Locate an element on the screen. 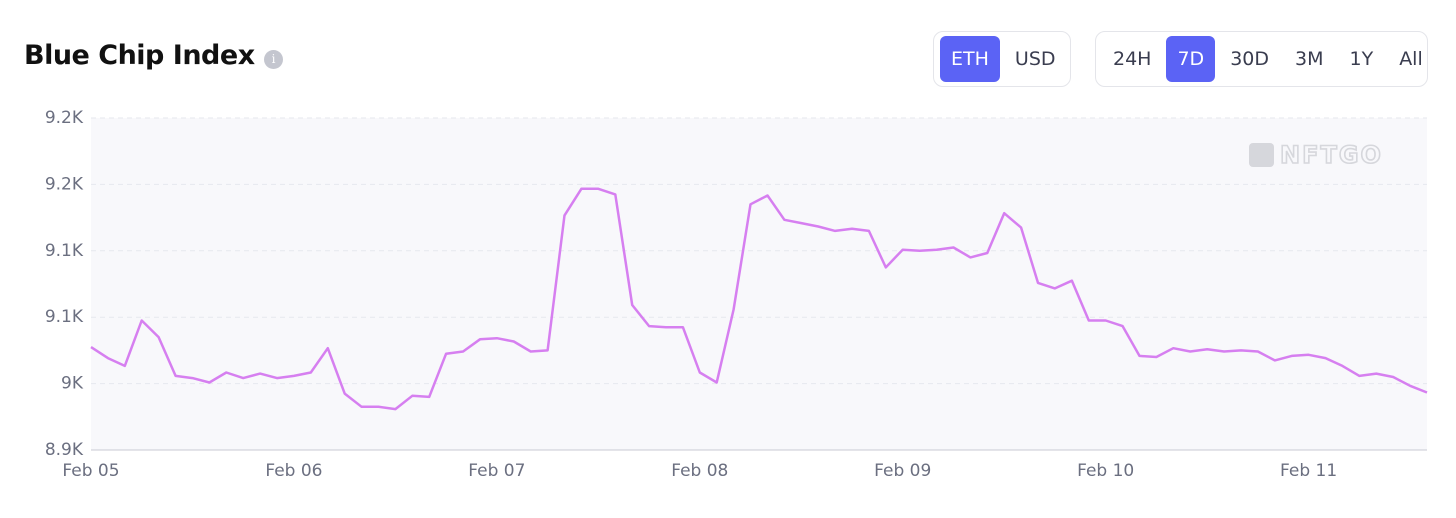 Image resolution: width=1456 pixels, height=518 pixels. y-tick-label: 9K is located at coordinates (72, 384).